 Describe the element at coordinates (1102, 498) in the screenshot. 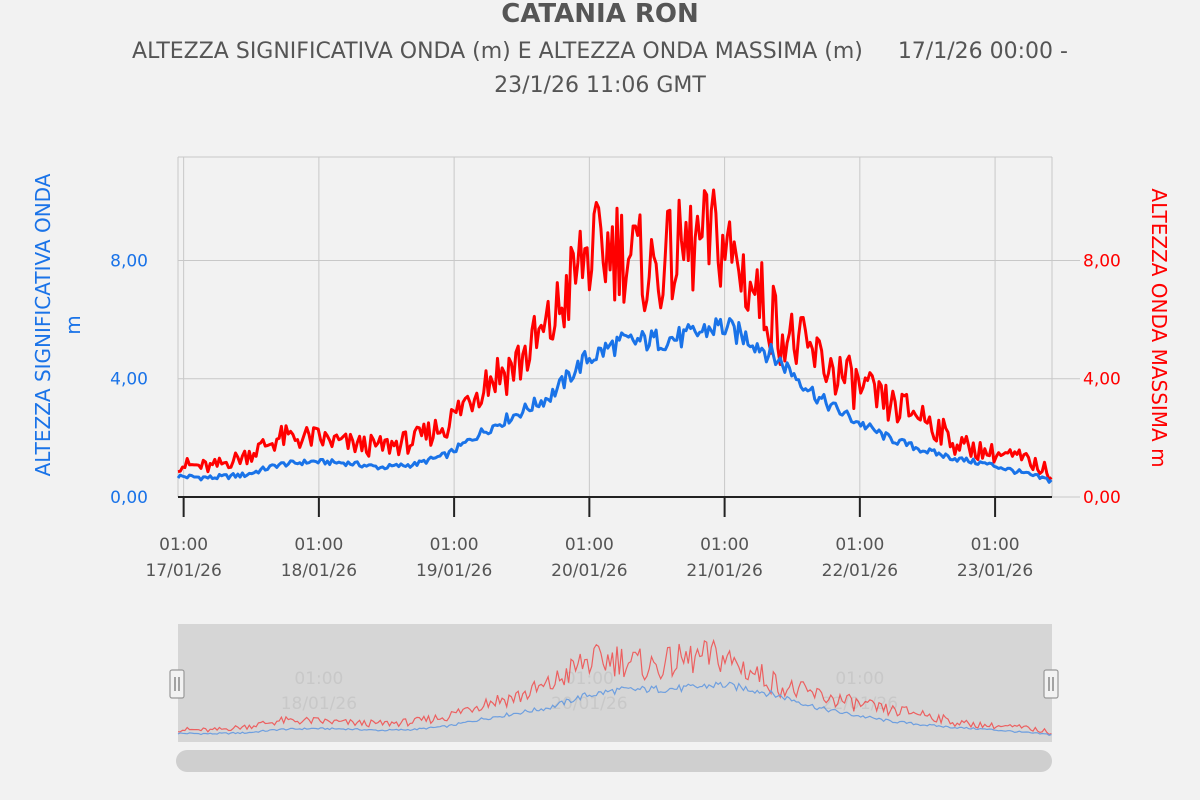

I see `y-right-tick-label: 0,00` at that location.